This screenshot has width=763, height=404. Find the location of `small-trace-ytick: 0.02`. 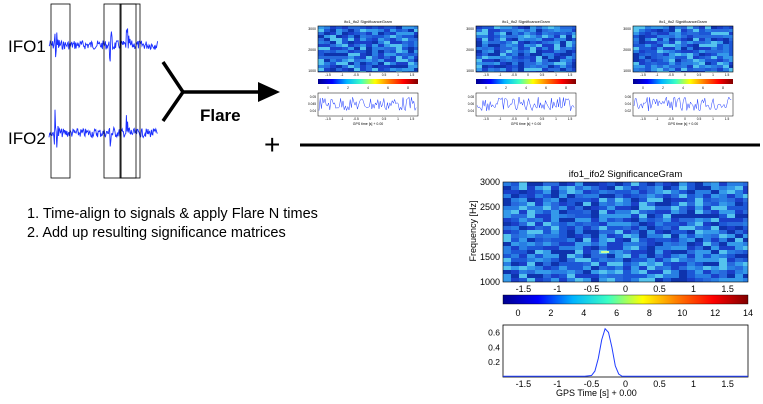

small-trace-ytick: 0.02 is located at coordinates (628, 111).